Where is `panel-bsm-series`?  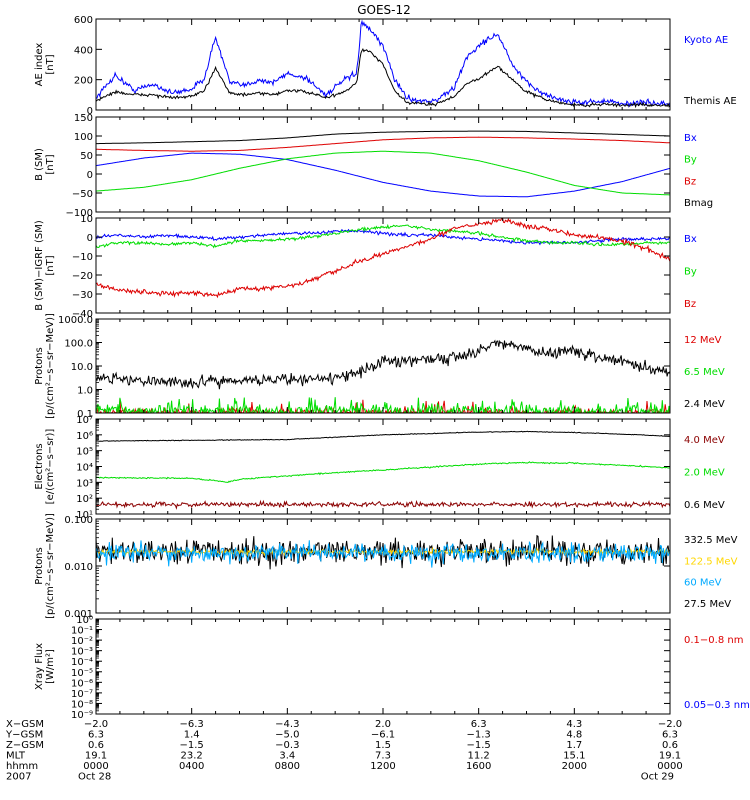 panel-bsm-series is located at coordinates (383, 164).